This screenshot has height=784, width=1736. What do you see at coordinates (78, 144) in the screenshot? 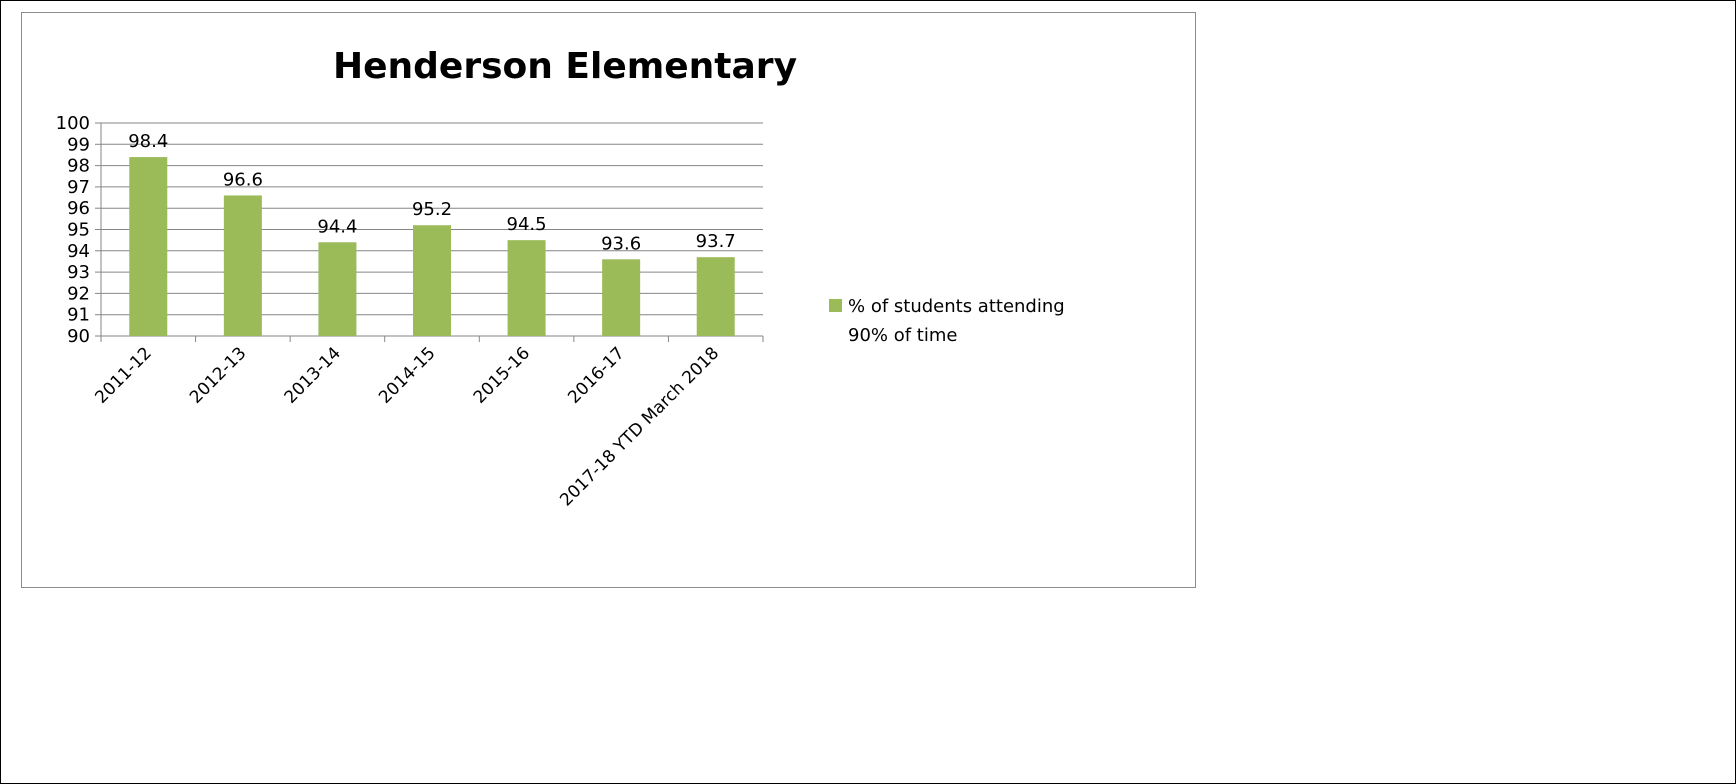
I see `y-tick-label: 99` at bounding box center [78, 144].